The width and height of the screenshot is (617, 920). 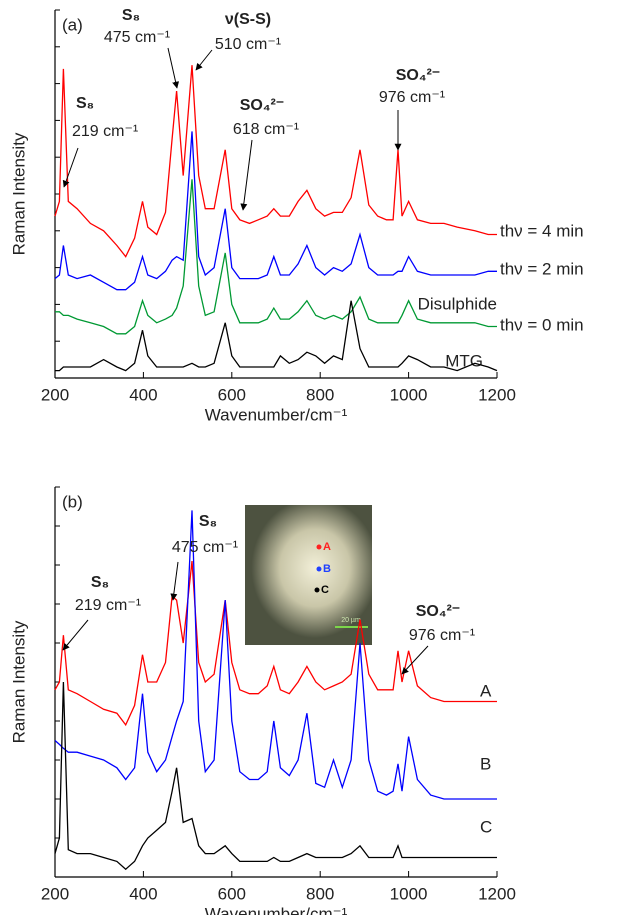 I want to click on inset-image, so click(x=308, y=575).